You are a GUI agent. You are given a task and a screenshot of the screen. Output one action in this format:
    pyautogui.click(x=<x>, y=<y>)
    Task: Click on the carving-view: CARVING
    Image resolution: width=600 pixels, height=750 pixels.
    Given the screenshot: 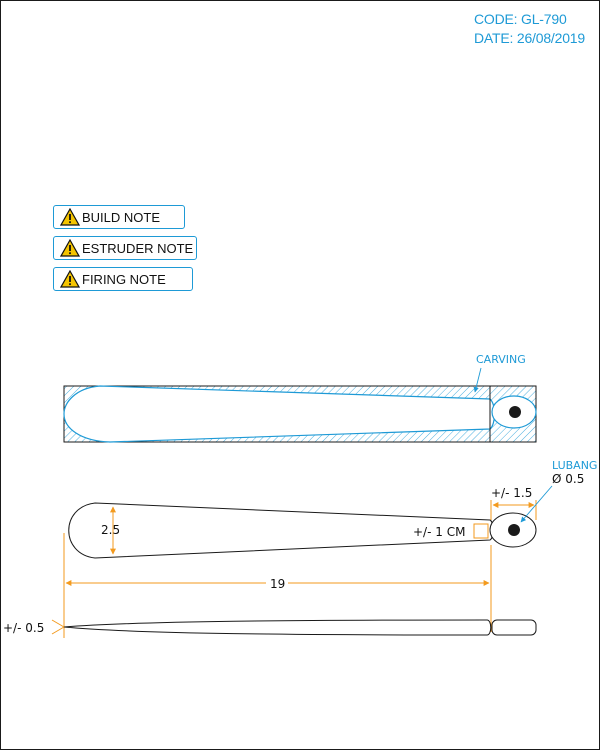 What is the action you would take?
    pyautogui.click(x=300, y=398)
    